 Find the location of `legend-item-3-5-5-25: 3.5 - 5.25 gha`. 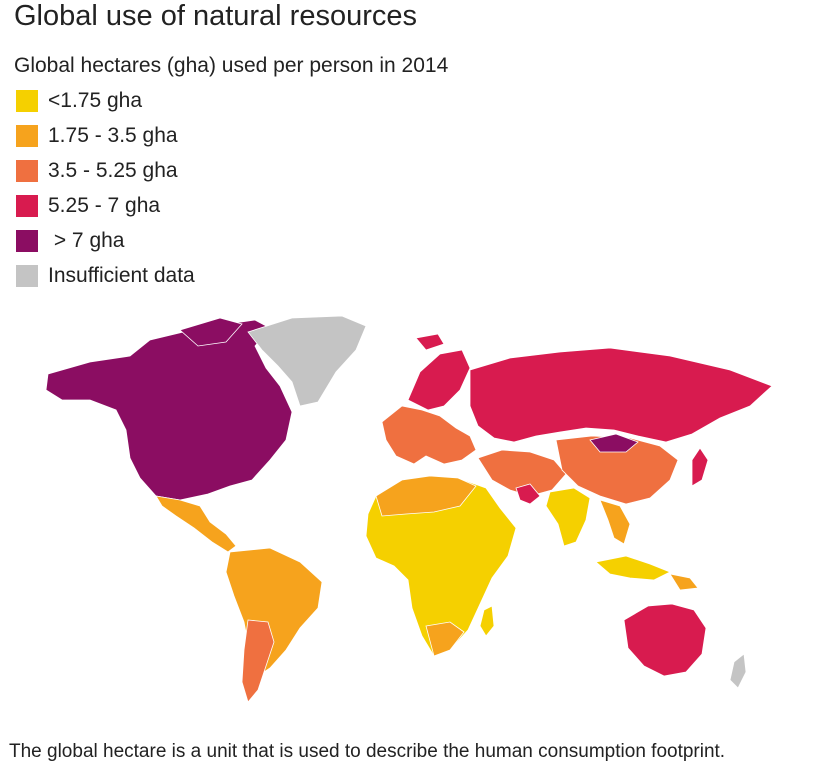

legend-item-3-5-5-25: 3.5 - 5.25 gha is located at coordinates (97, 170).